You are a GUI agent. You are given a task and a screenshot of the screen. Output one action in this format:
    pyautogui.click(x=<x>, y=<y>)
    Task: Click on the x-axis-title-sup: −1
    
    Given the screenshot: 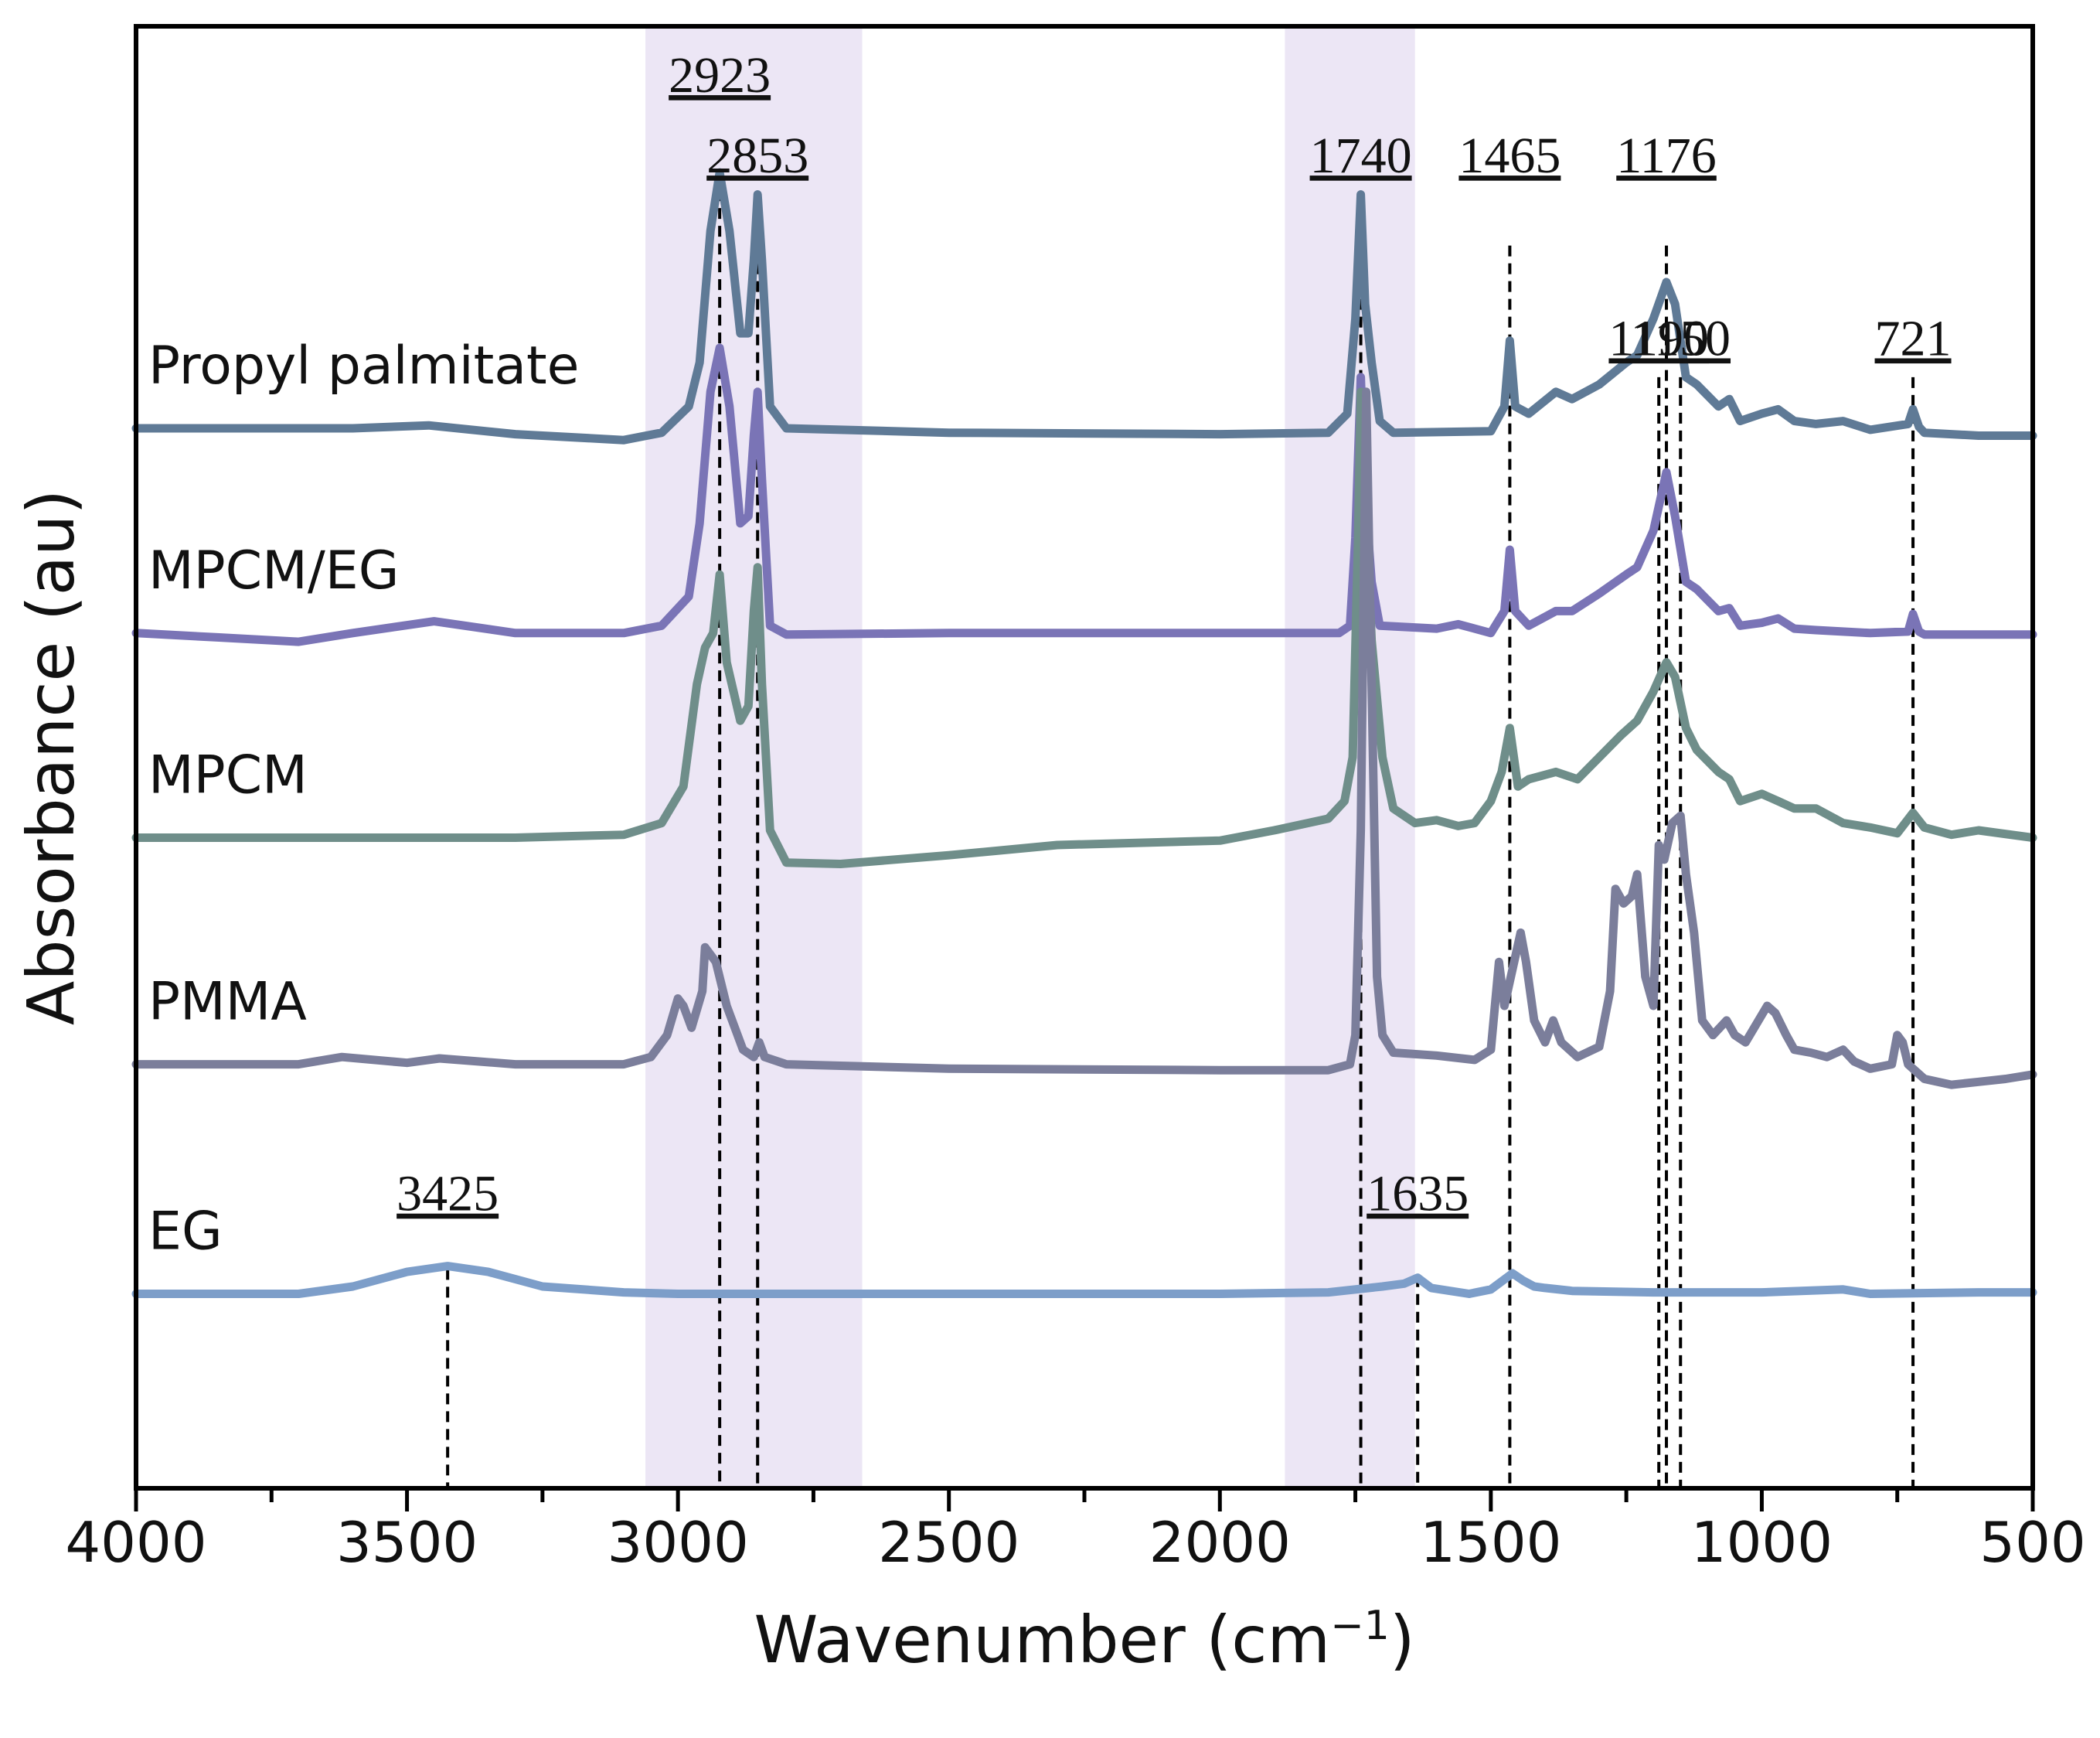 What is the action you would take?
    pyautogui.click(x=1360, y=1626)
    